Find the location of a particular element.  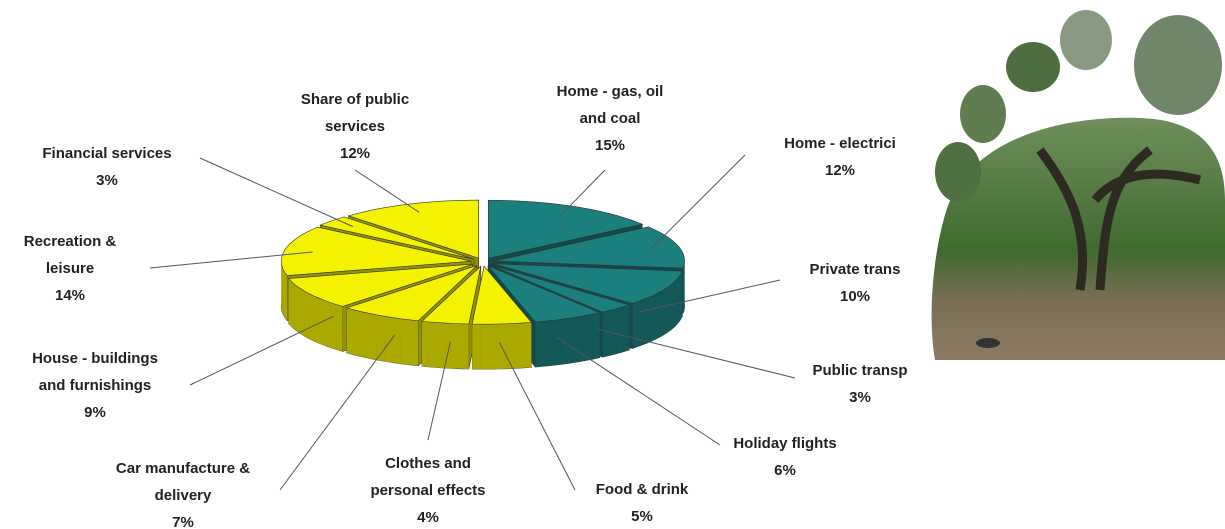

slice-label: Home - electrici 12% is located at coordinates (840, 157).